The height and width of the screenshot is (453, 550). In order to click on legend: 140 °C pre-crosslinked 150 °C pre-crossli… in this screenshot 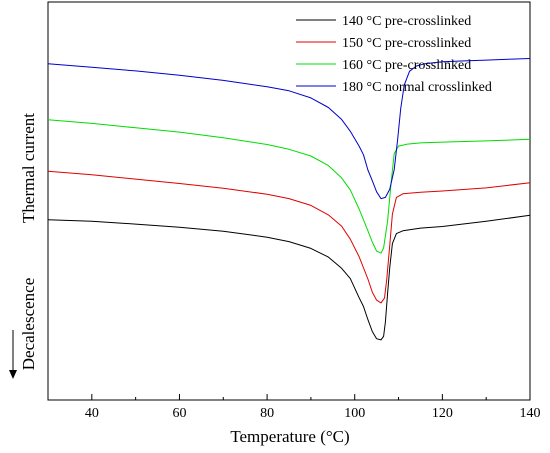, I will do `click(394, 54)`.